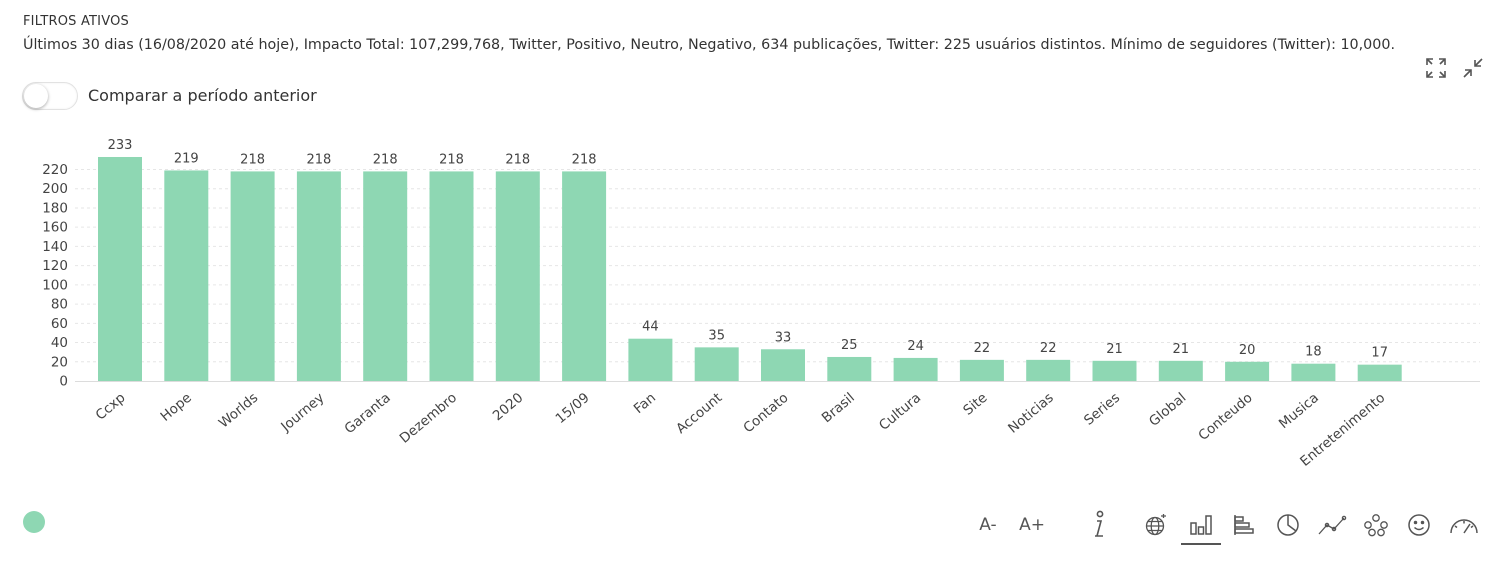 This screenshot has width=1504, height=568. I want to click on globe-chart-icon, so click(1155, 525).